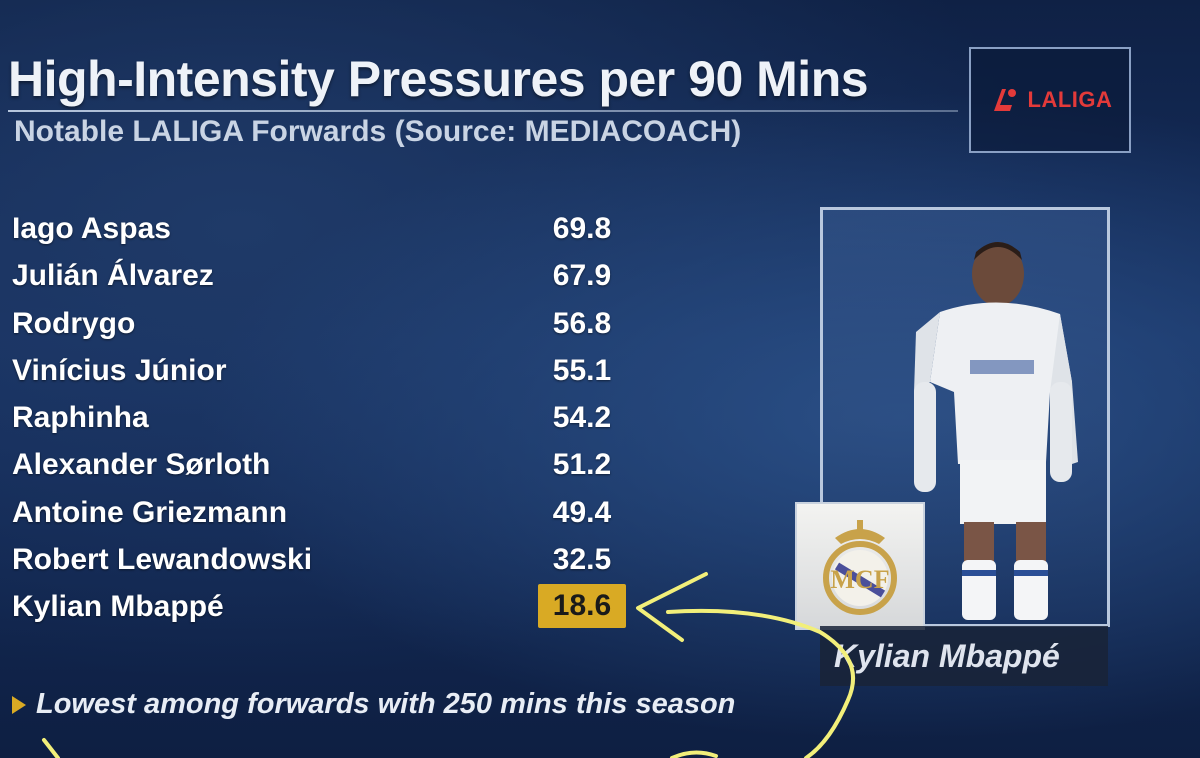 The image size is (1200, 758). Describe the element at coordinates (582, 370) in the screenshot. I see `pressure-value: 55.1` at that location.